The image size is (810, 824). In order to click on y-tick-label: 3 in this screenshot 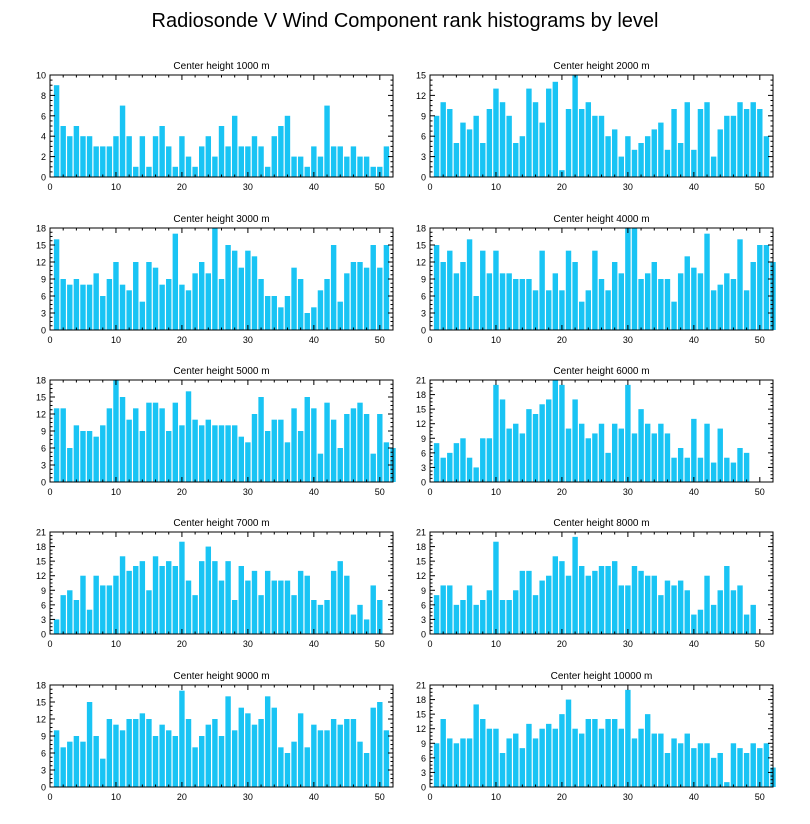, I will do `click(423, 314)`.